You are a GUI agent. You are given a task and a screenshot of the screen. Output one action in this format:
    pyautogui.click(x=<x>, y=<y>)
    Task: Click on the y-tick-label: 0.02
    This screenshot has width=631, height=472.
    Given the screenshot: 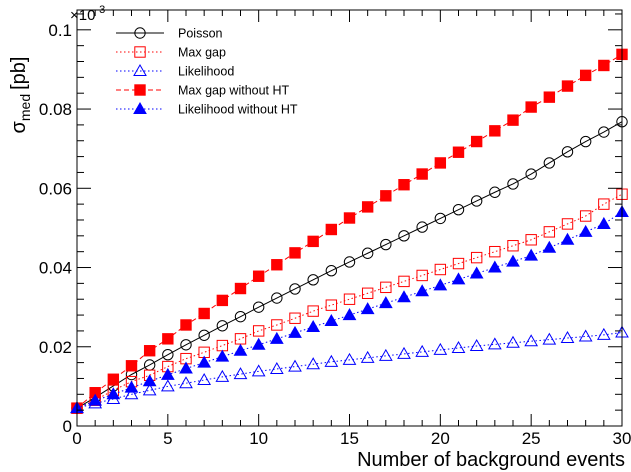 What is the action you would take?
    pyautogui.click(x=55, y=347)
    